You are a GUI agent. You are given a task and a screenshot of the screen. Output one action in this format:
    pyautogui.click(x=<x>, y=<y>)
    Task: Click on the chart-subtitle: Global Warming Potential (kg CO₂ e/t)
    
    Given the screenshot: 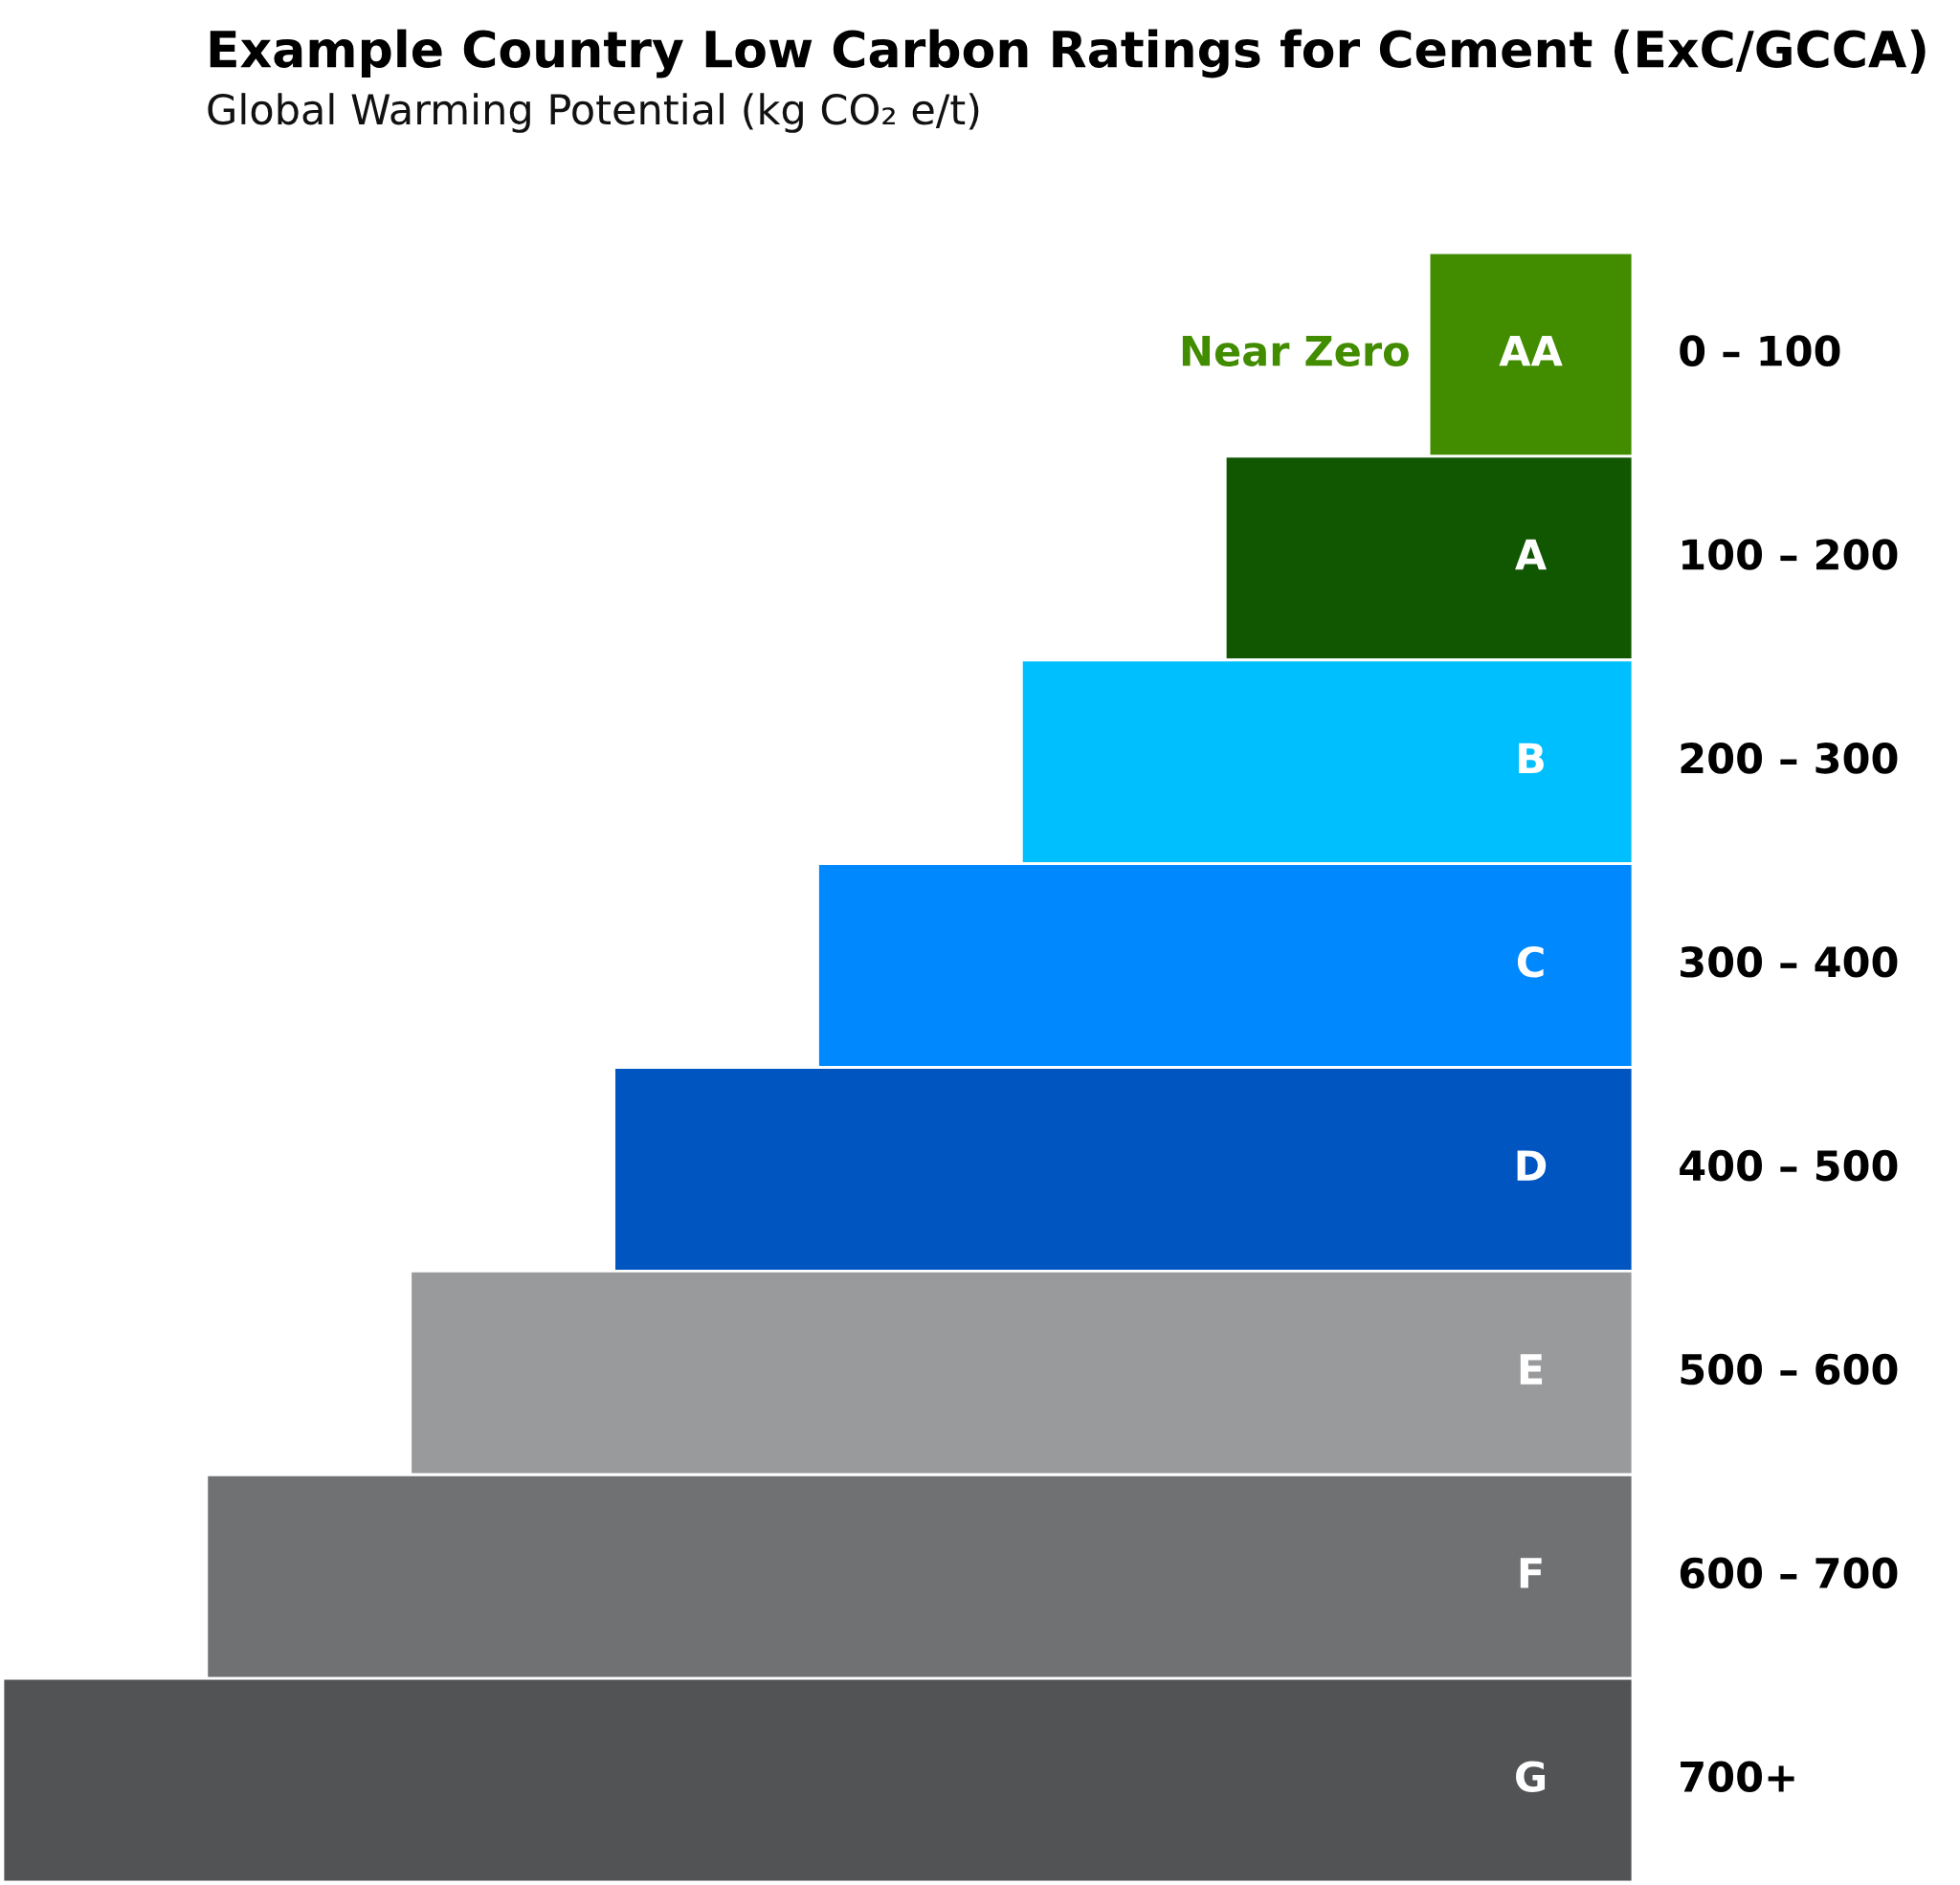 What is the action you would take?
    pyautogui.click(x=594, y=113)
    